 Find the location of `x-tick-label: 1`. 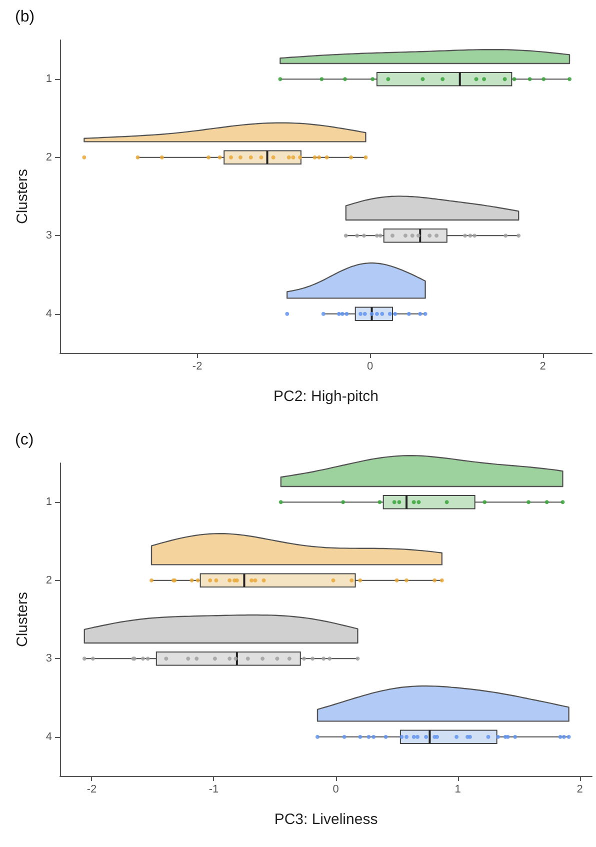

x-tick-label: 1 is located at coordinates (457, 790).